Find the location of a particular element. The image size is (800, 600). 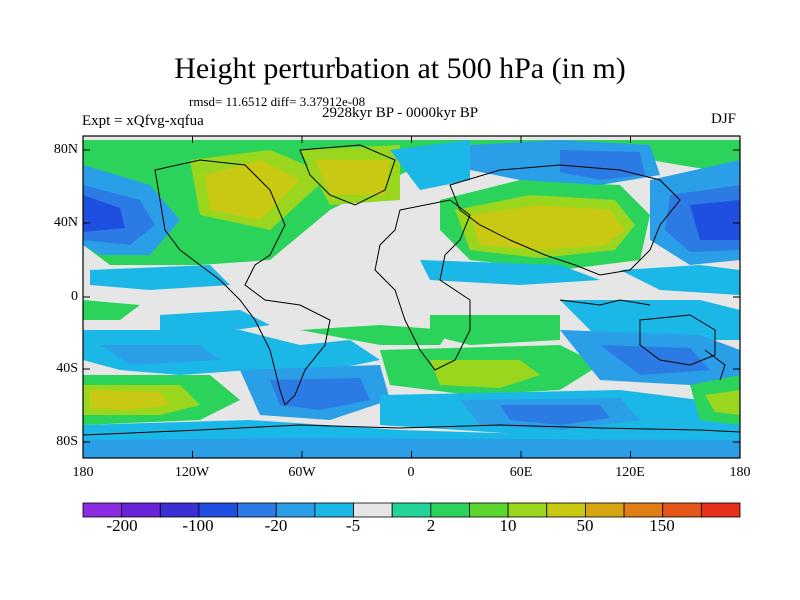

period-label: 2928kyr BP - 0000kyr BP is located at coordinates (400, 113).